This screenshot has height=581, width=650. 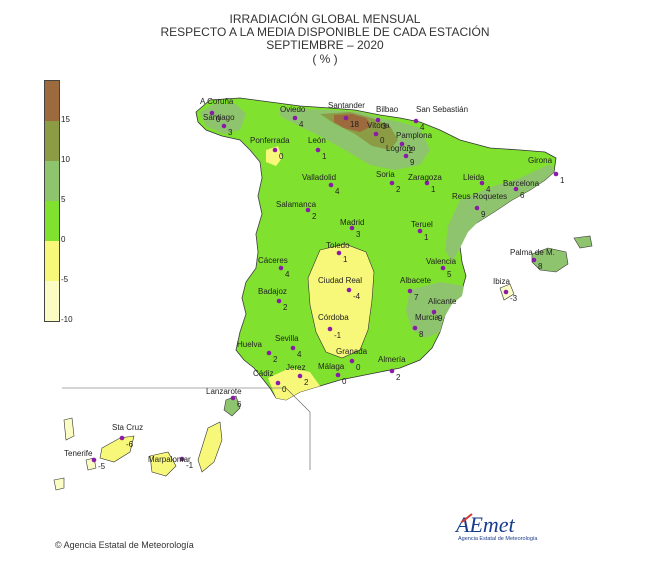 What do you see at coordinates (474, 177) in the screenshot?
I see `station-name: Lleida` at bounding box center [474, 177].